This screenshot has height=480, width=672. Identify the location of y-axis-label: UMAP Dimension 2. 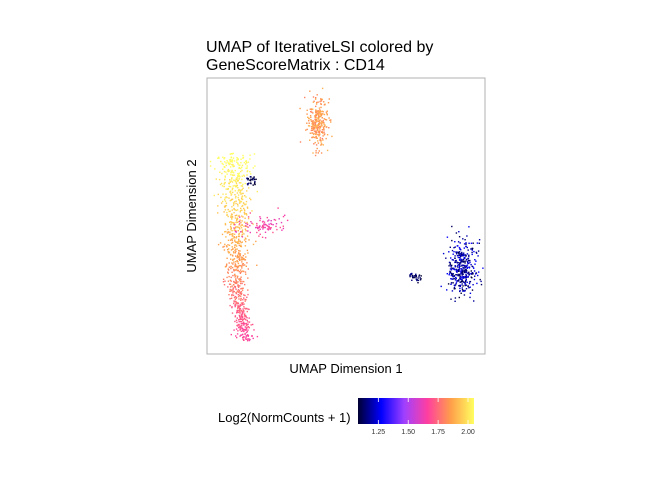
(191, 215).